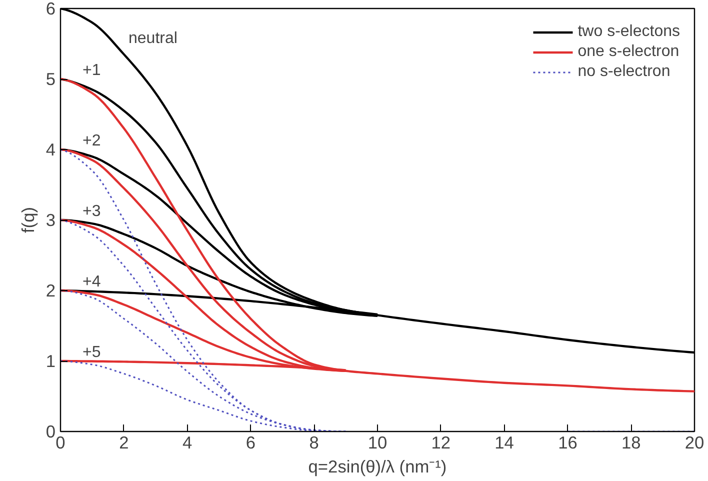  Describe the element at coordinates (91, 211) in the screenshot. I see `annotation: +3` at that location.